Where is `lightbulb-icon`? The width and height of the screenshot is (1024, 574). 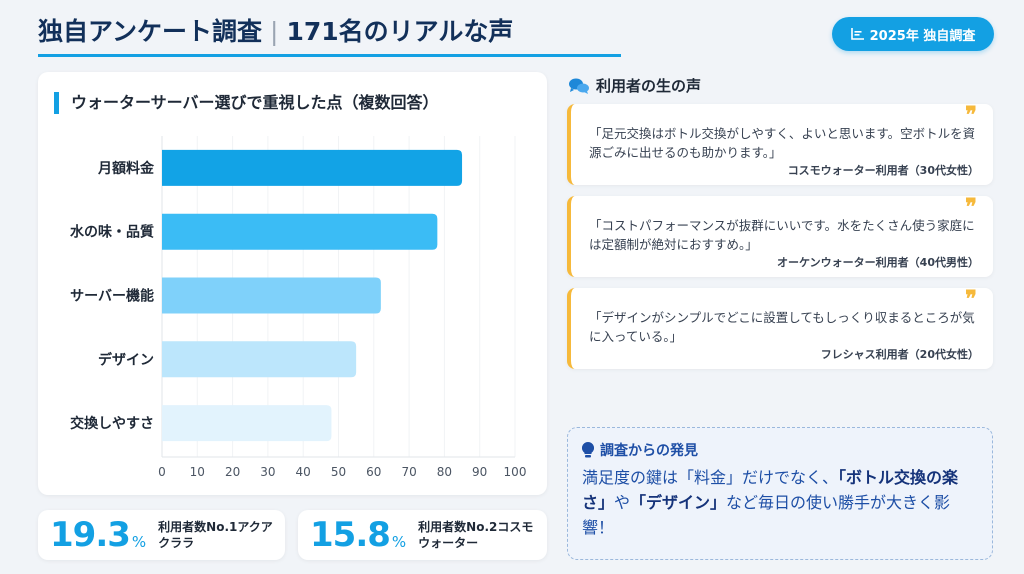
lightbulb-icon is located at coordinates (588, 450).